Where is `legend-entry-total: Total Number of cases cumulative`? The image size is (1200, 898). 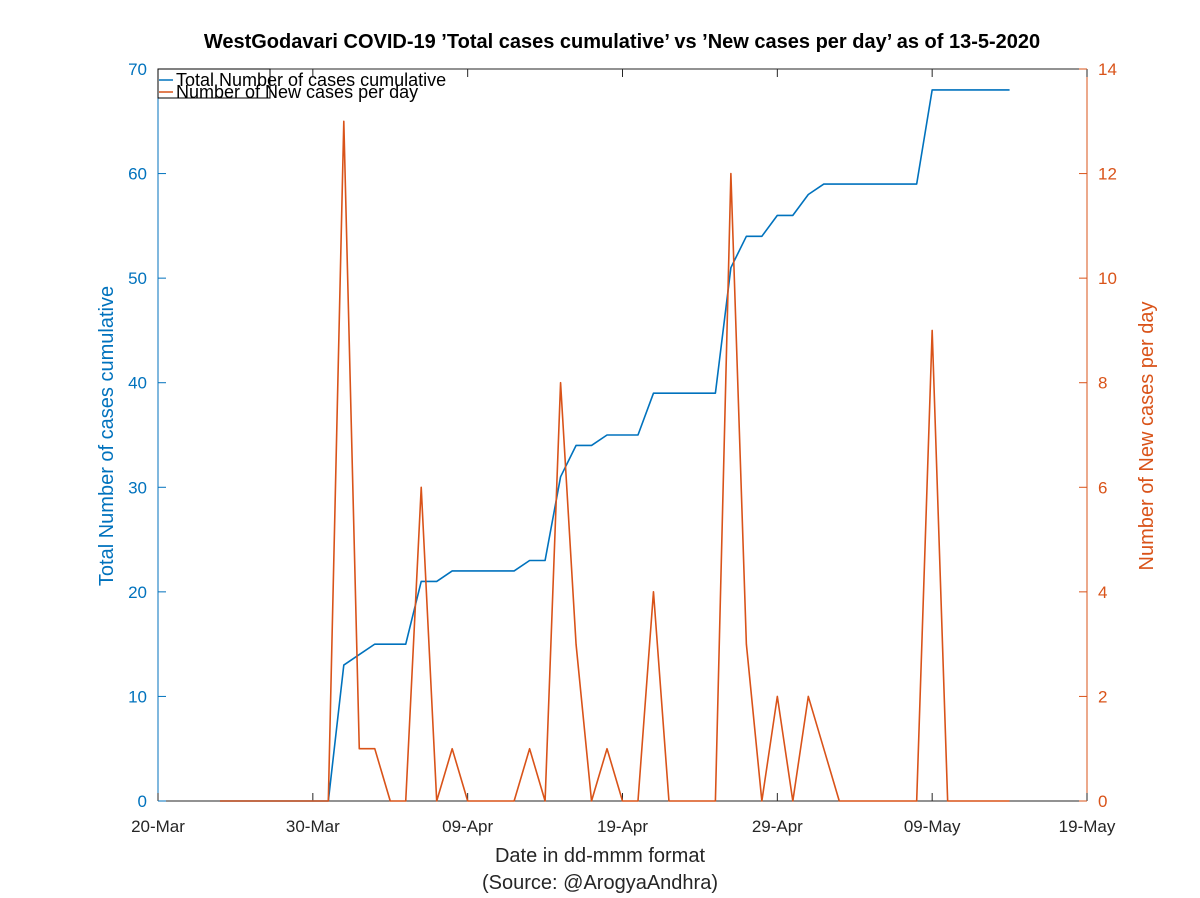
legend-entry-total: Total Number of cases cumulative is located at coordinates (311, 80).